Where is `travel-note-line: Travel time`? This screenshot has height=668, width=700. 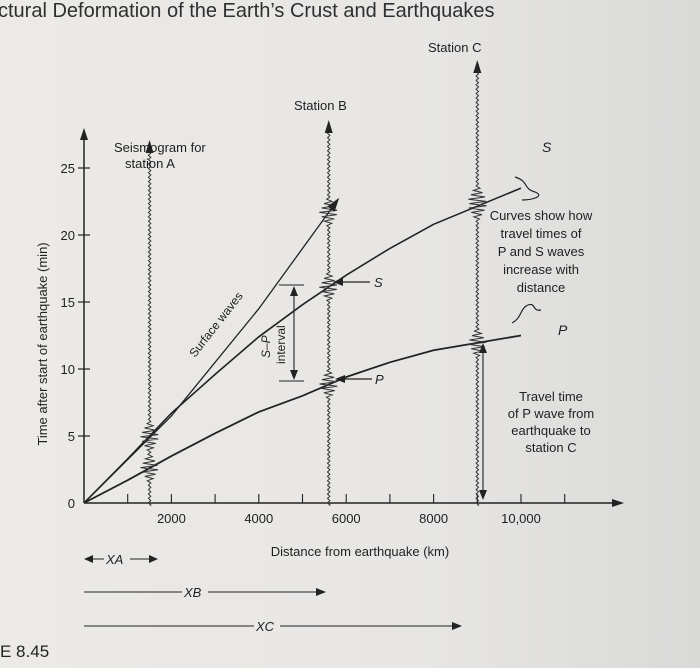
travel-note-line: Travel time is located at coordinates (551, 396).